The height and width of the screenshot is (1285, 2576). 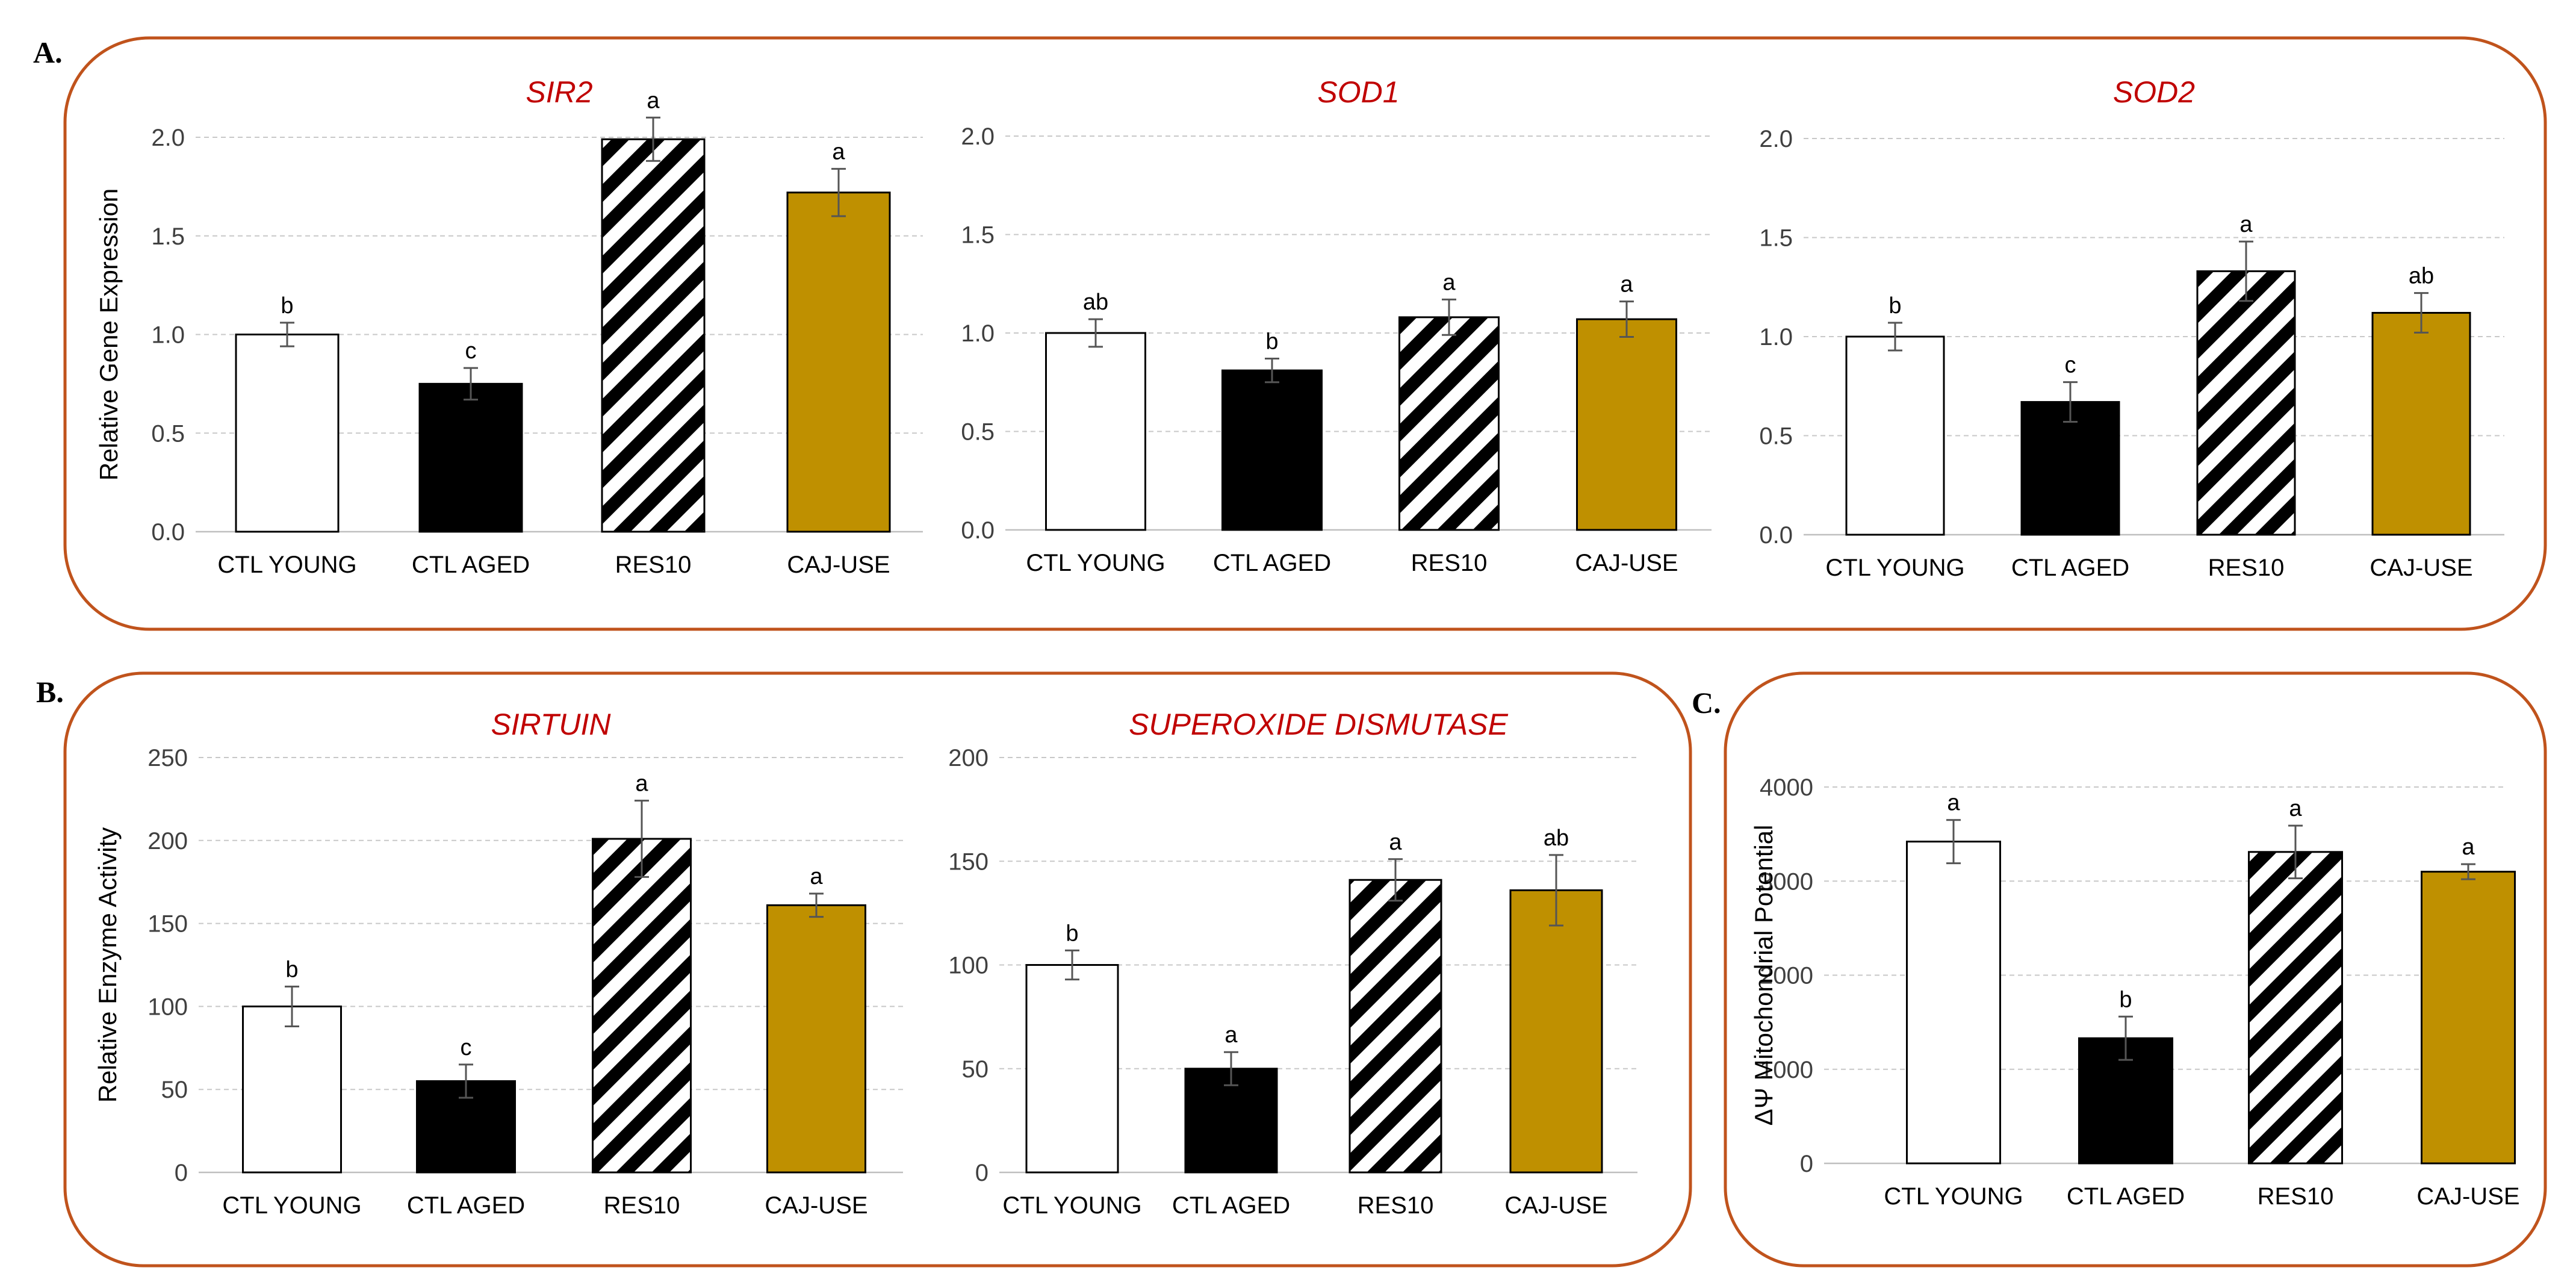 I want to click on y-tick-label: 3000, so click(x=1786, y=882).